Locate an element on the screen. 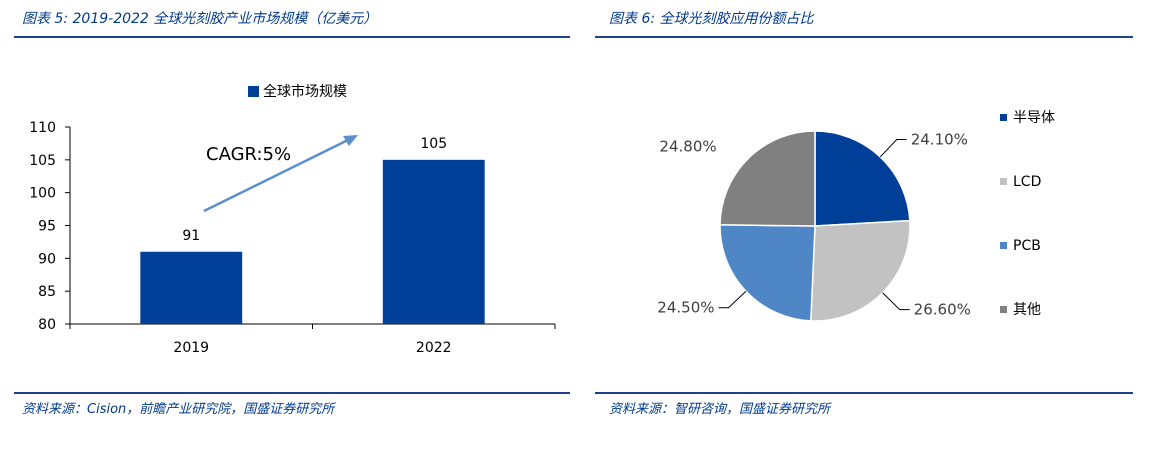 This screenshot has height=463, width=1154. pie-value-label: 24.50% is located at coordinates (685, 308).